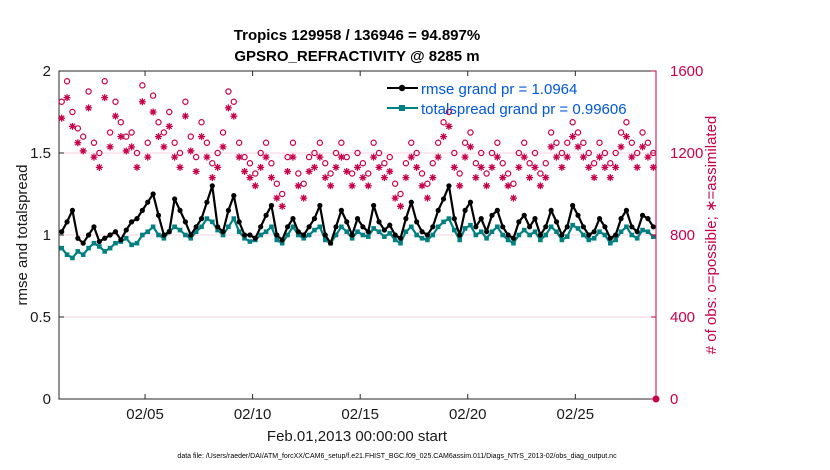 Image resolution: width=830 pixels, height=470 pixels. I want to click on legend-spread-marker, so click(402, 108).